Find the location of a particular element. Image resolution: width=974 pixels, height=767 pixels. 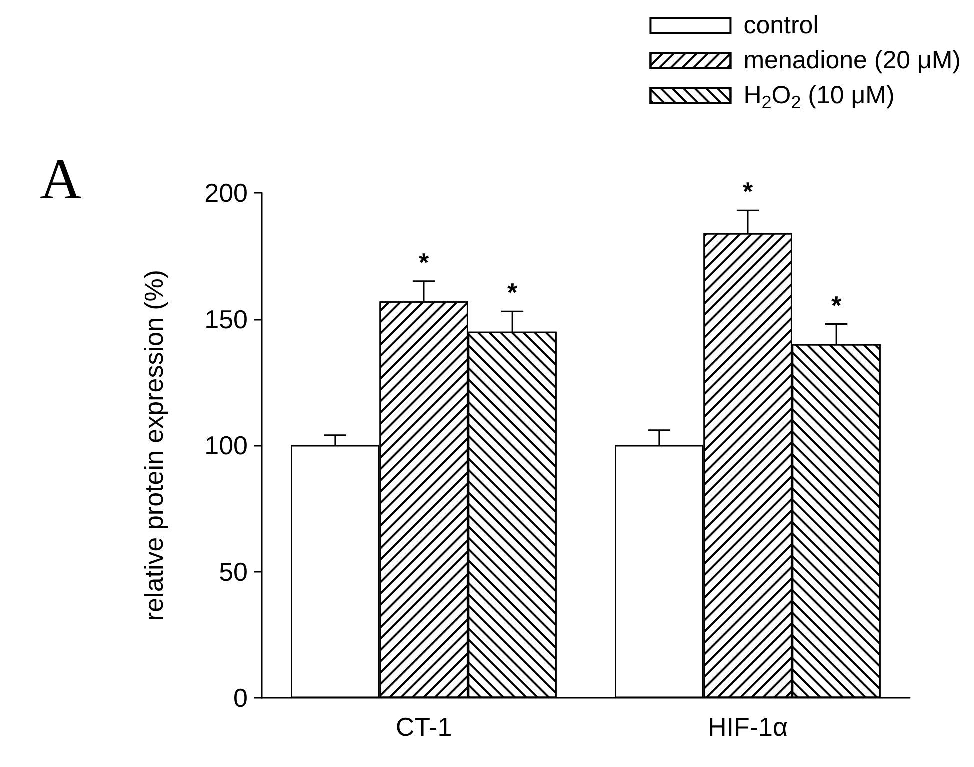

y-tick-label: 0 is located at coordinates (241, 698).